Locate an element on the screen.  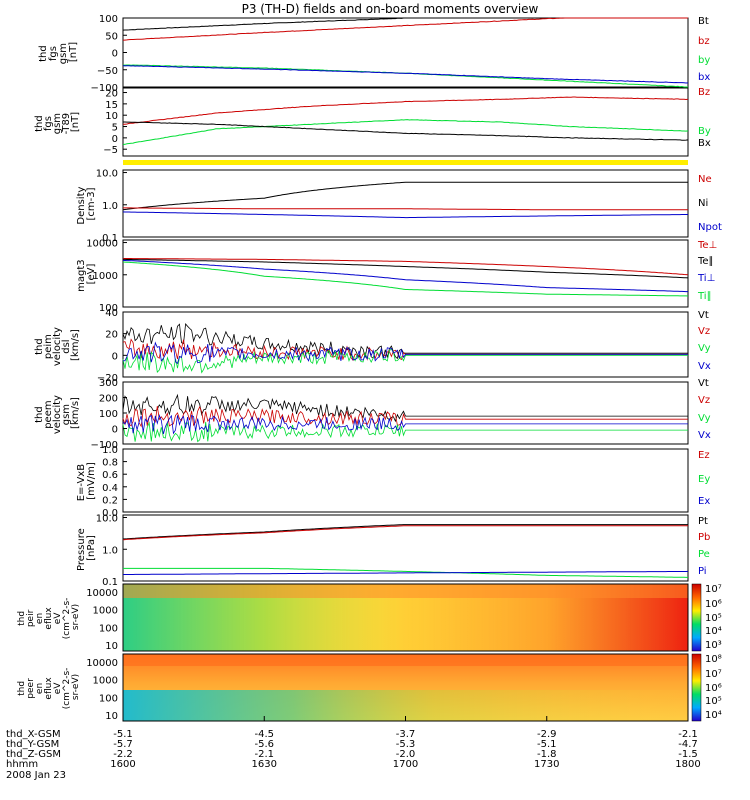
legend-bt: Bt is located at coordinates (703, 21).